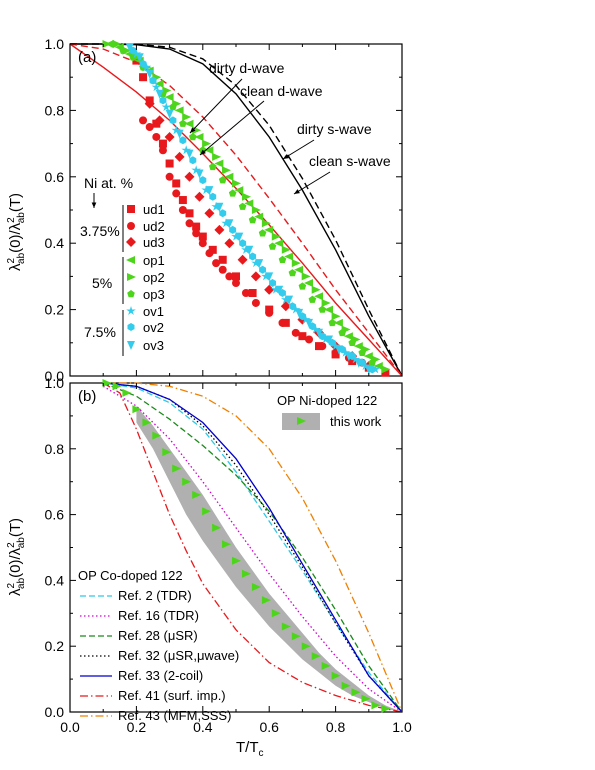 This screenshot has width=595, height=770. I want to click on legend-marker-op1, so click(130, 260).